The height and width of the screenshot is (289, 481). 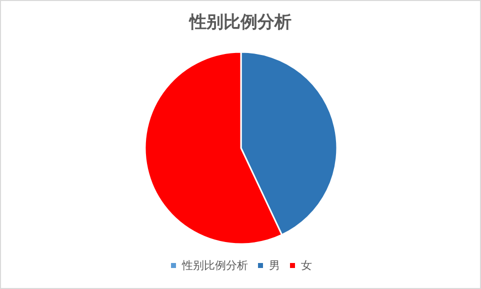 What do you see at coordinates (214, 265) in the screenshot?
I see `legend-label: 性别比例分析` at bounding box center [214, 265].